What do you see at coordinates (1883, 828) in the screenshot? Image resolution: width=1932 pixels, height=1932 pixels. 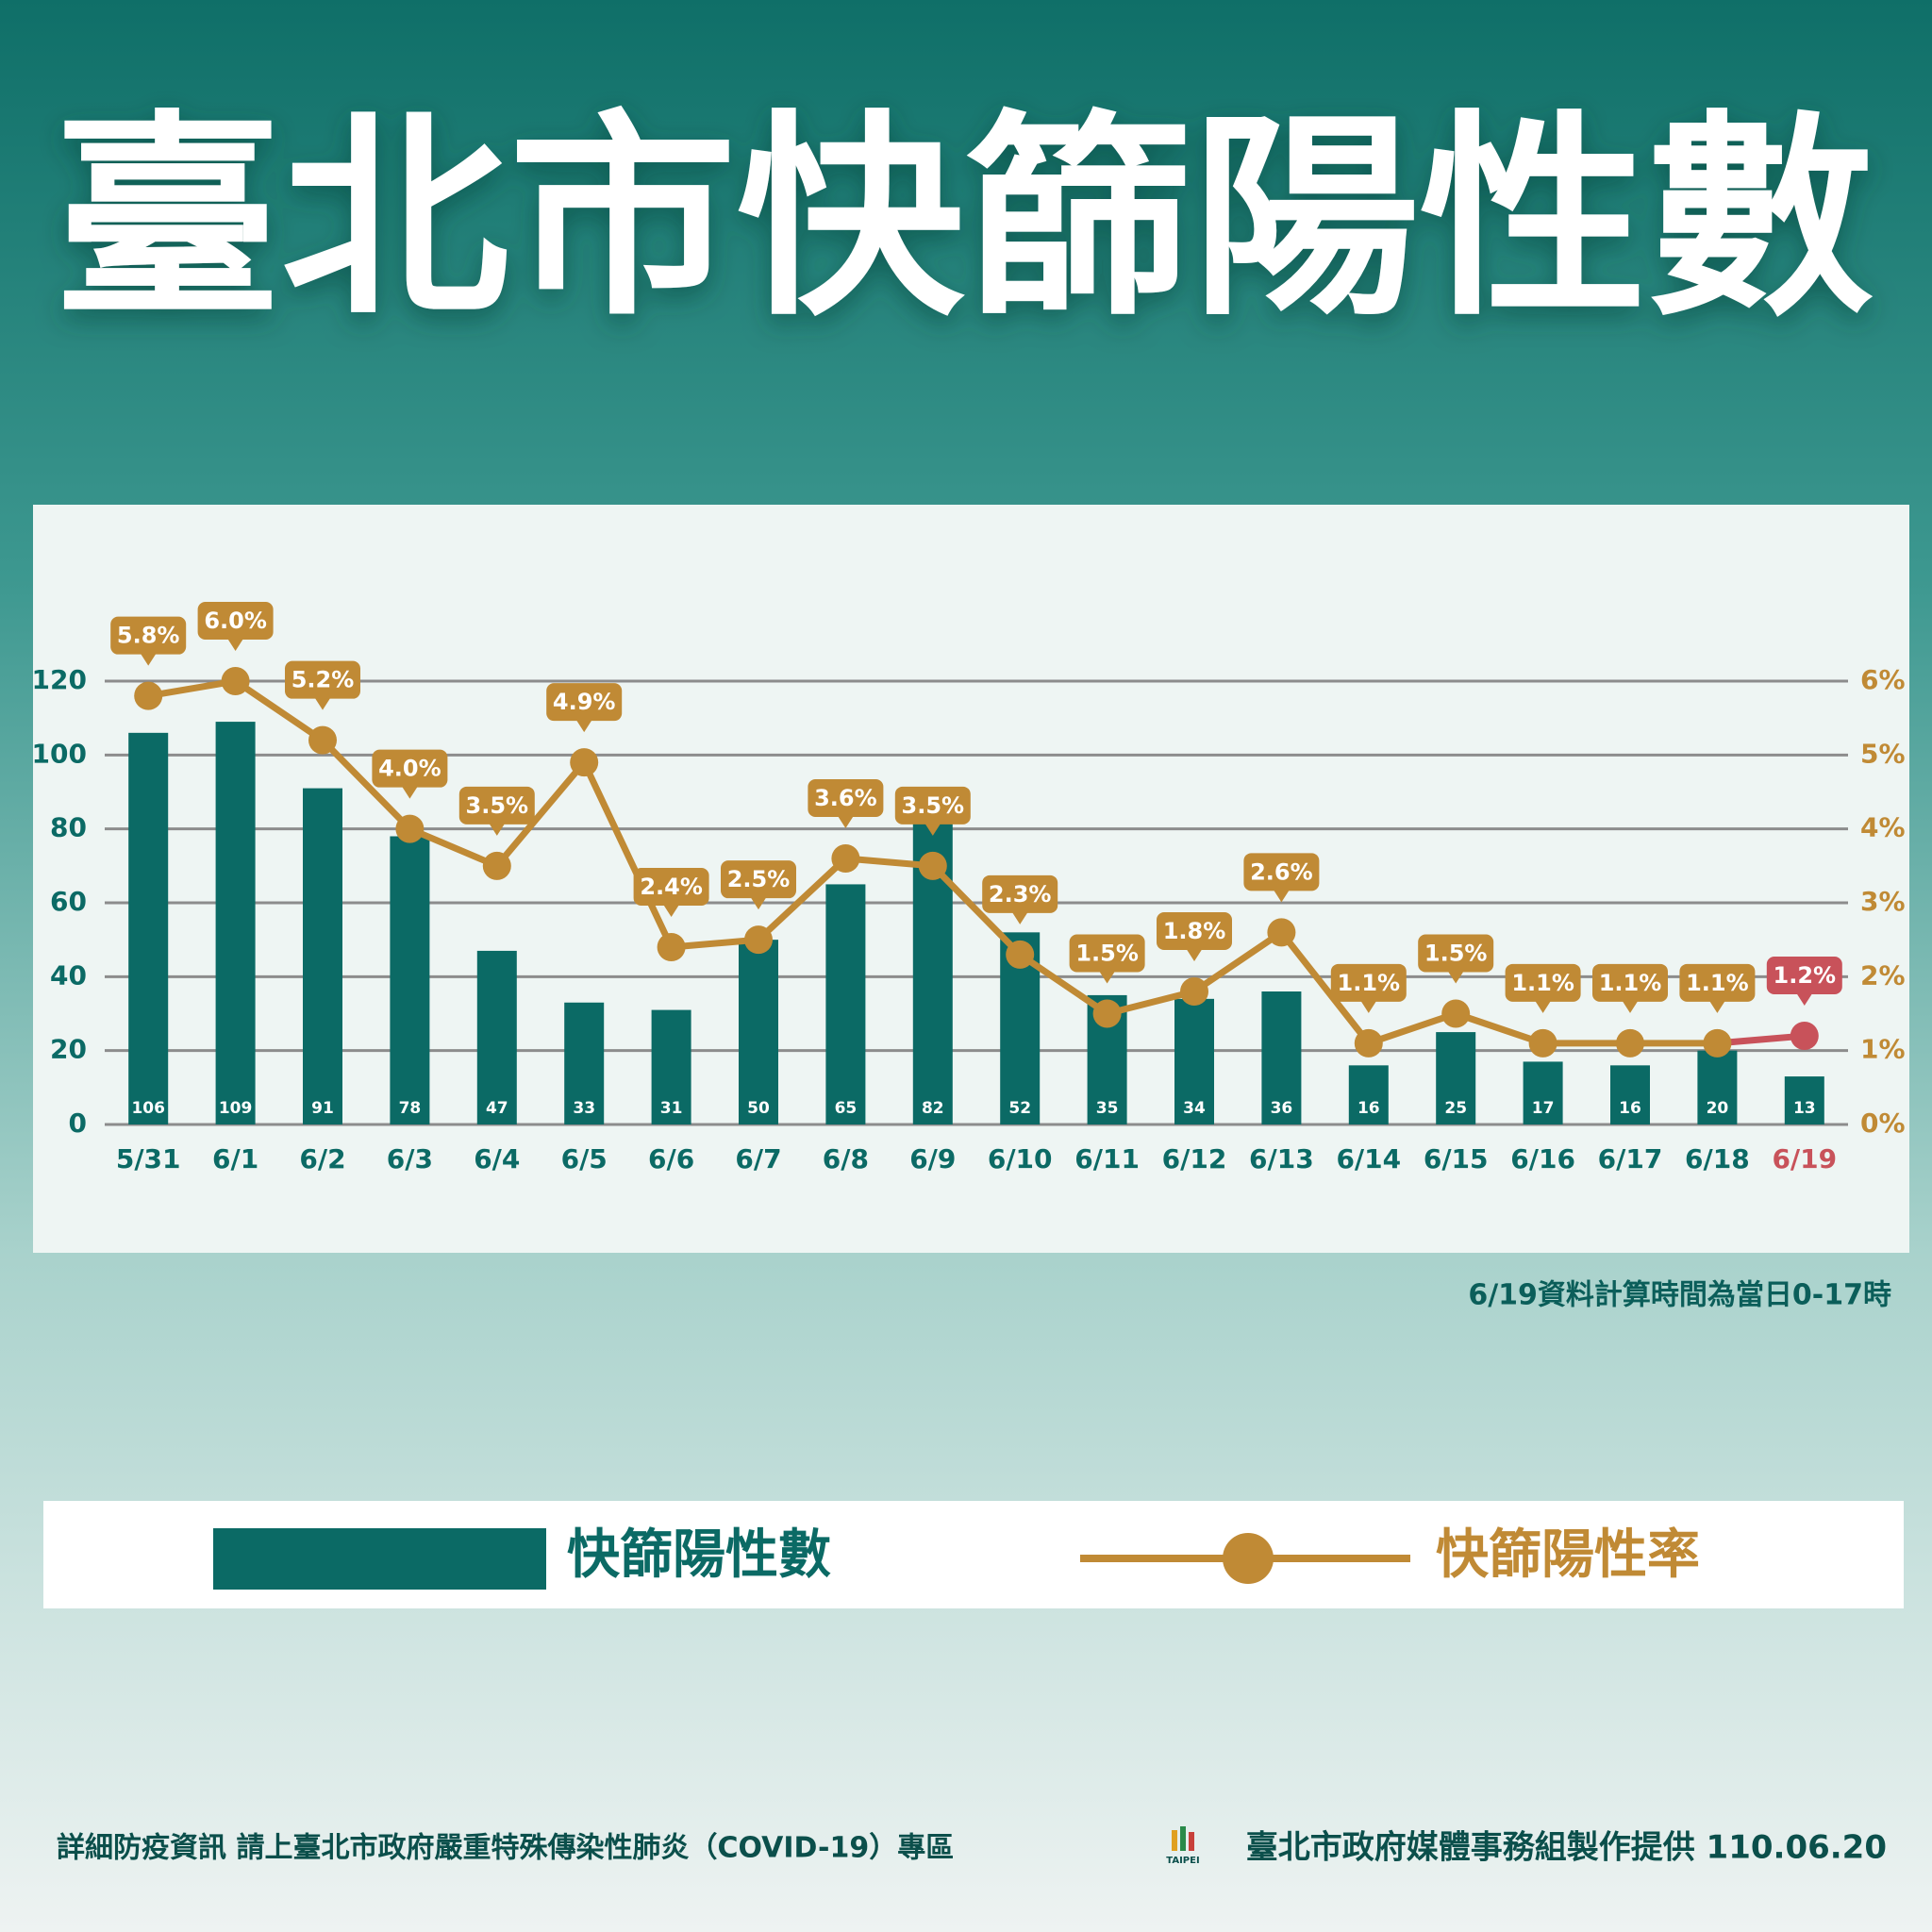 I see `y2-tick-label: 4%` at bounding box center [1883, 828].